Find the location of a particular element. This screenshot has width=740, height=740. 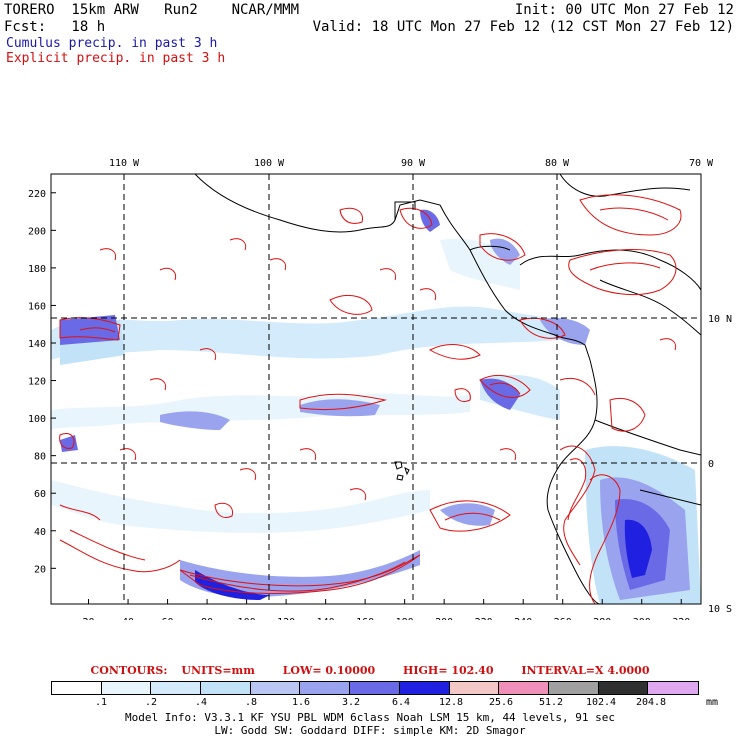

y-tick-label: 100 is located at coordinates (37, 419).